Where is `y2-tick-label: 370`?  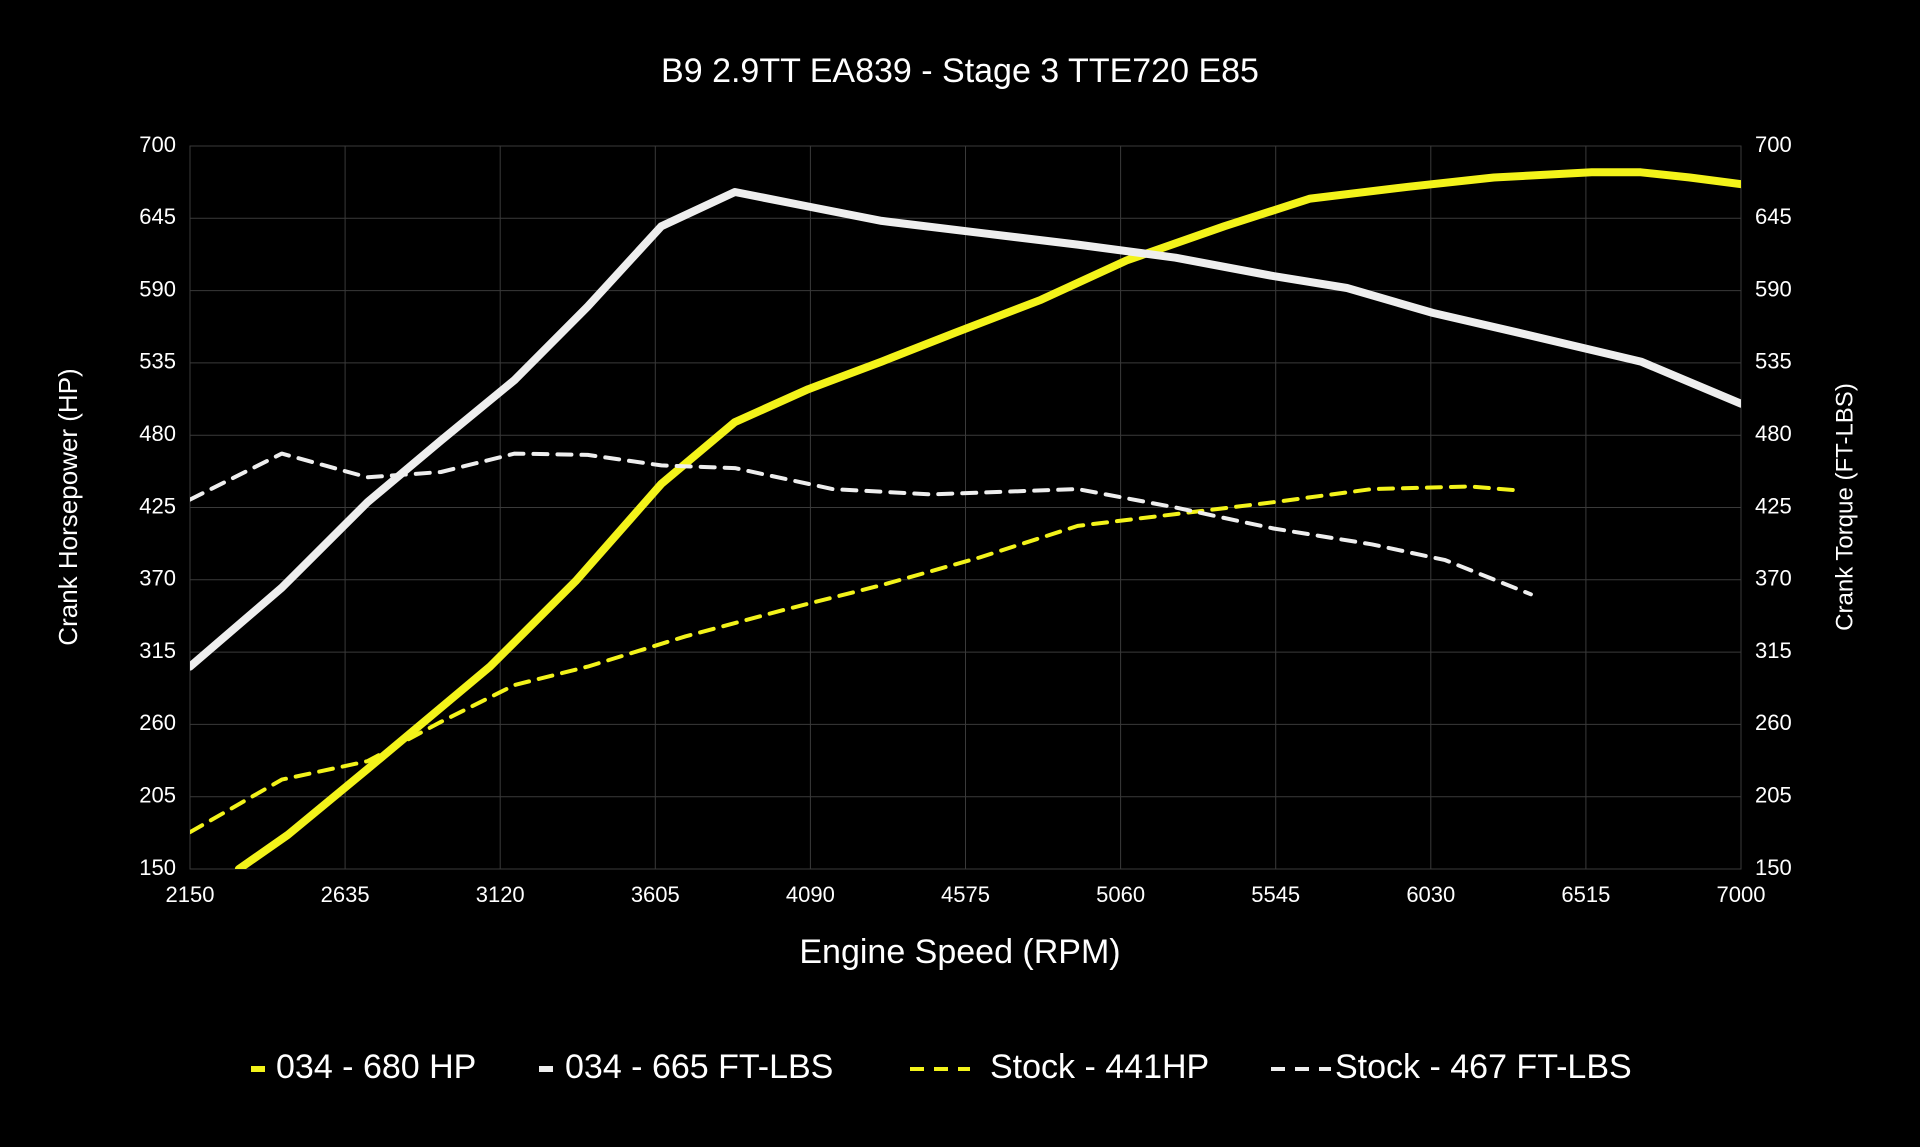 y2-tick-label: 370 is located at coordinates (1773, 578).